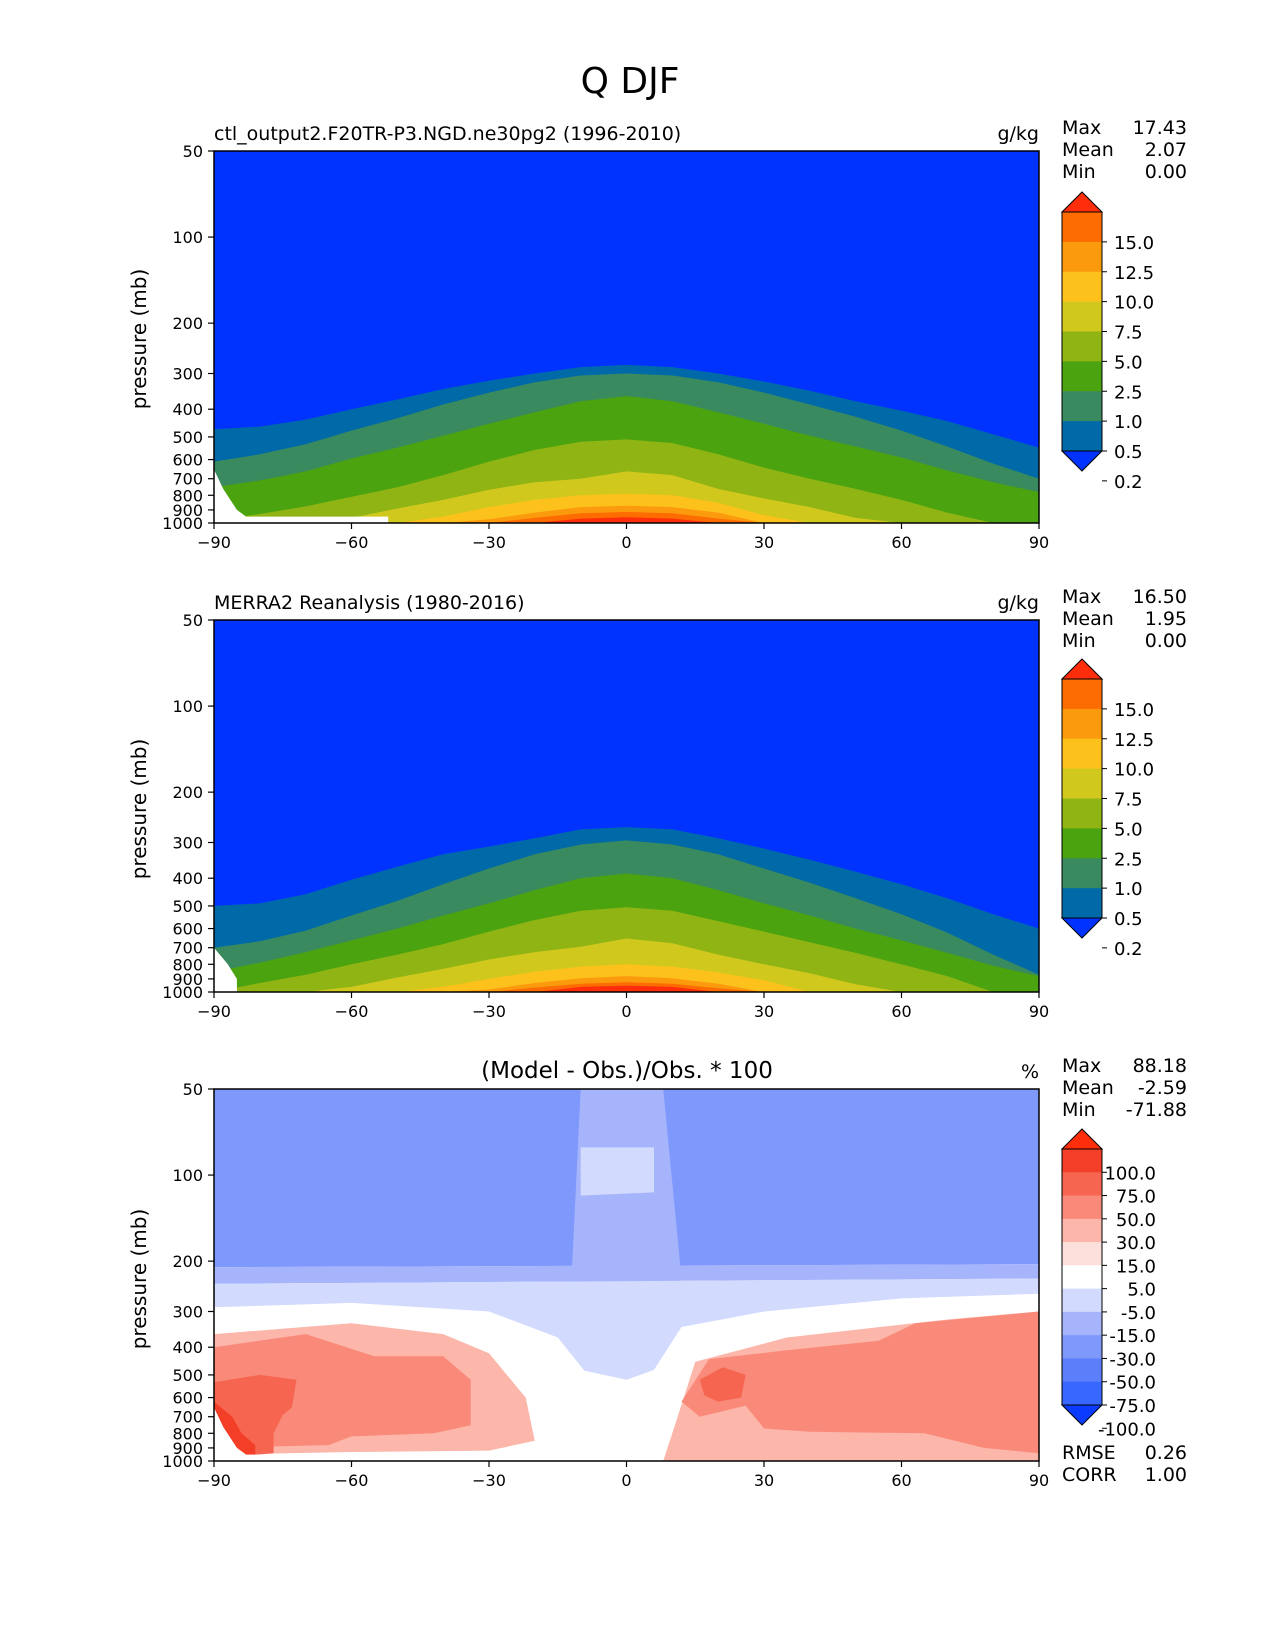 The image size is (1275, 1650). I want to click on colorbar-label: 0.5, so click(1128, 919).